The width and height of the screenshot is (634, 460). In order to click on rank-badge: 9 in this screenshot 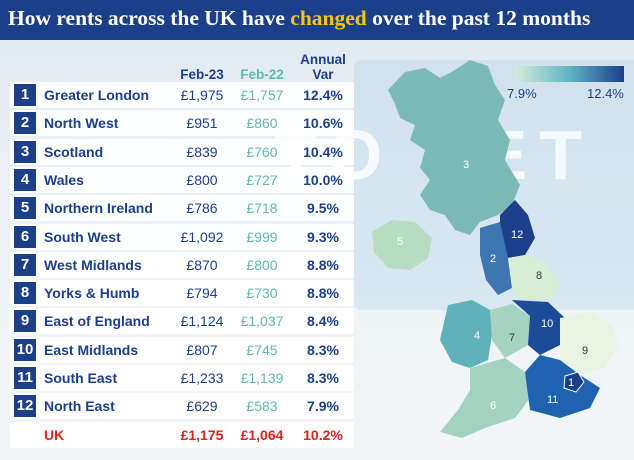, I will do `click(25, 321)`.